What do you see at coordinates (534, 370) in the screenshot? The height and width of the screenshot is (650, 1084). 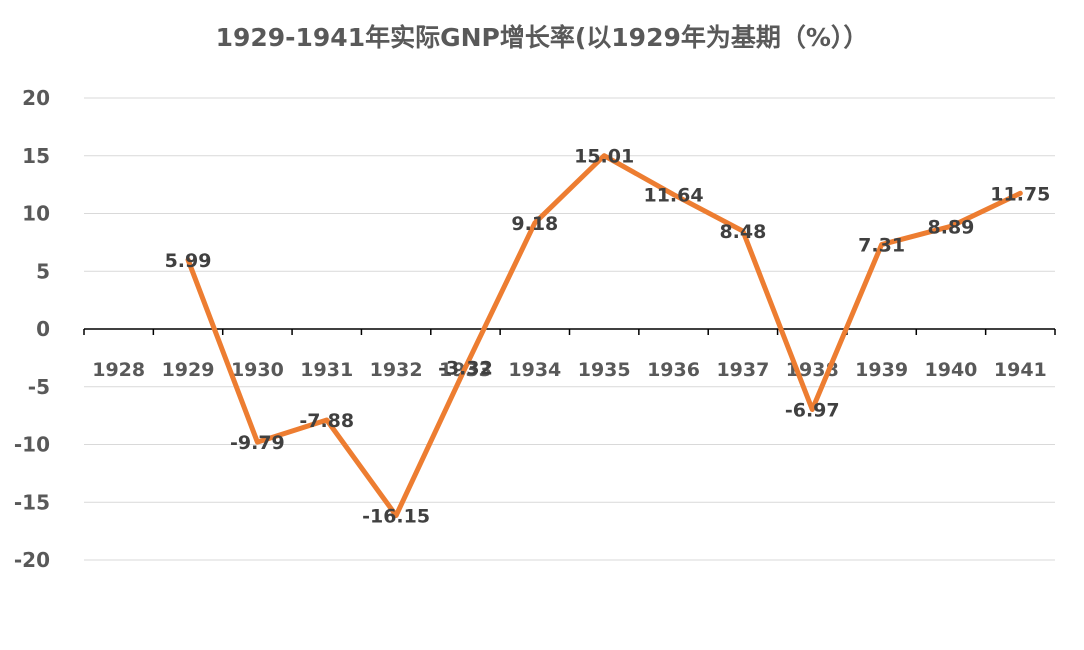 I see `x-tick-label: 1934` at bounding box center [534, 370].